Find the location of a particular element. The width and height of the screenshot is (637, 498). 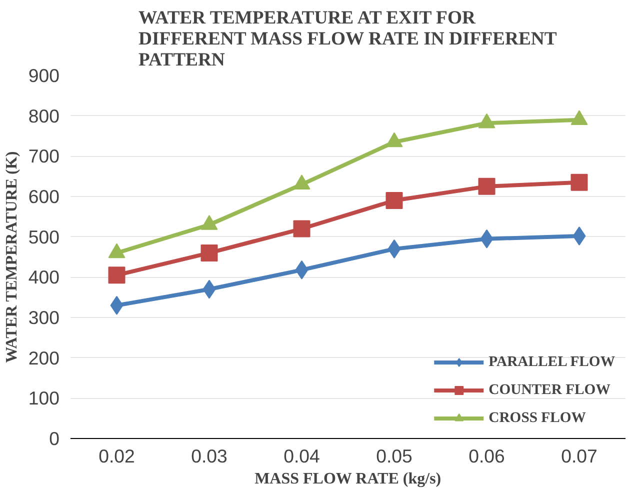

y-tick-label: 0 is located at coordinates (54, 438).